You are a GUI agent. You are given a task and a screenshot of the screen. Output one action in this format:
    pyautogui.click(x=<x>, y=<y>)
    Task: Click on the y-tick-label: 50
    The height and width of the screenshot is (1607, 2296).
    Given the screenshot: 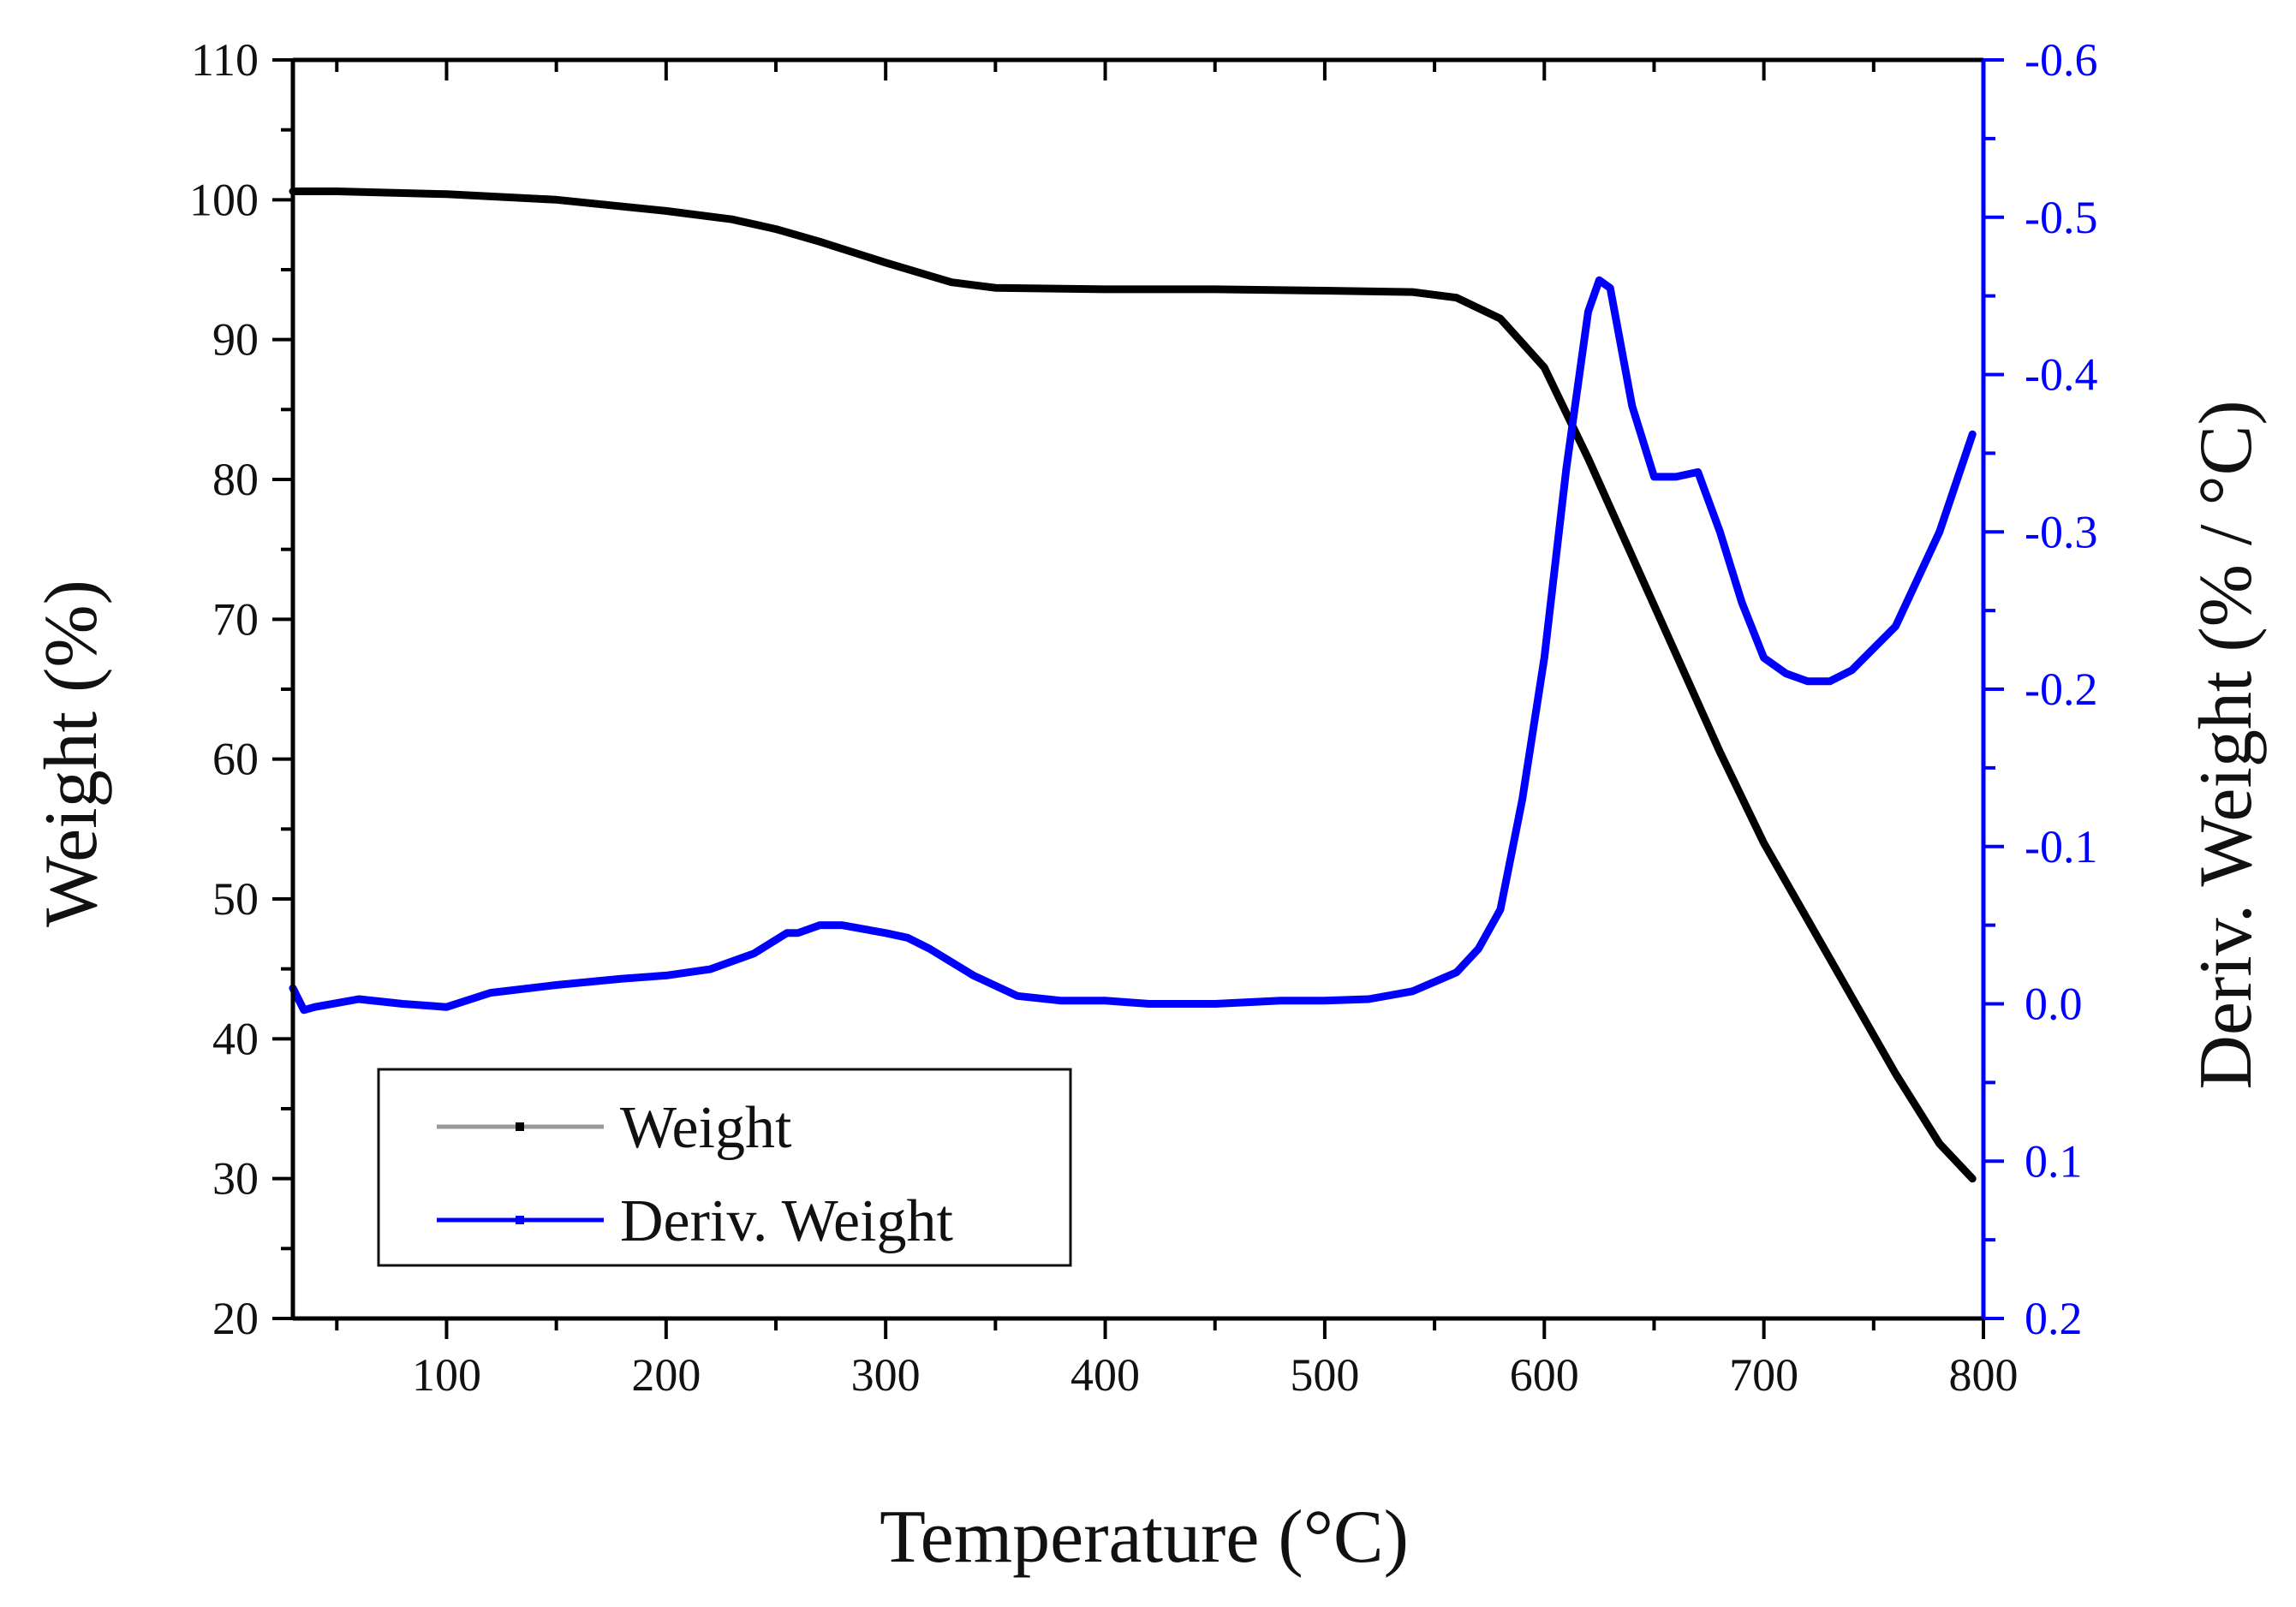 What is the action you would take?
    pyautogui.click(x=235, y=899)
    